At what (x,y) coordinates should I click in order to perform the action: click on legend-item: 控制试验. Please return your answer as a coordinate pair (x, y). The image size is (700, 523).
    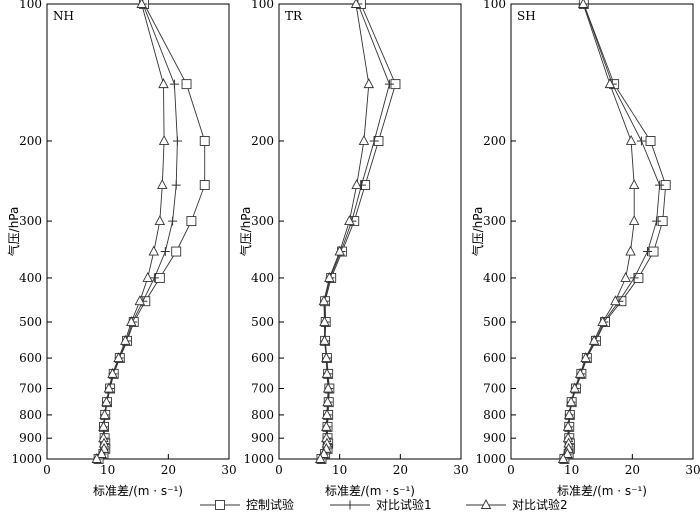
    Looking at the image, I should click on (247, 504).